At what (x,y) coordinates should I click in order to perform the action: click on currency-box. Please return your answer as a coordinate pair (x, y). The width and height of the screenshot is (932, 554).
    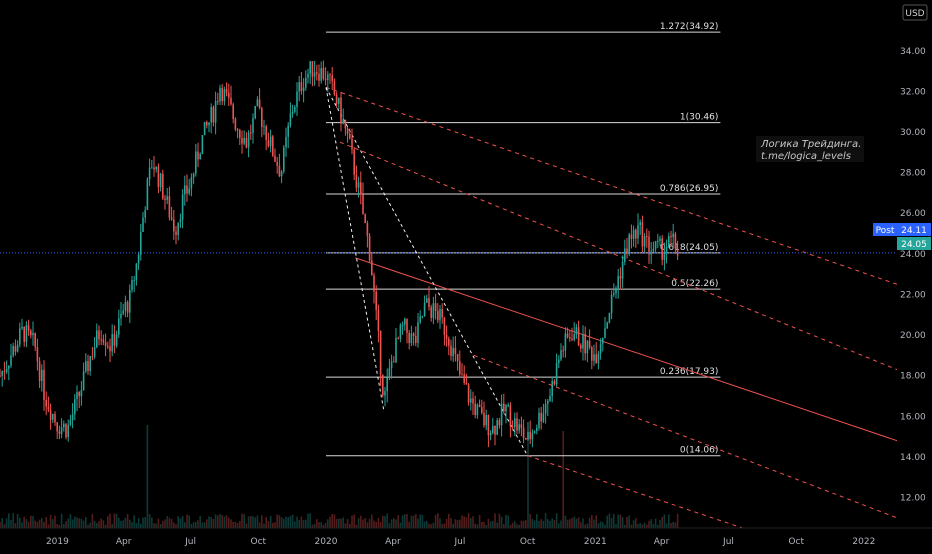
    Looking at the image, I should click on (915, 12).